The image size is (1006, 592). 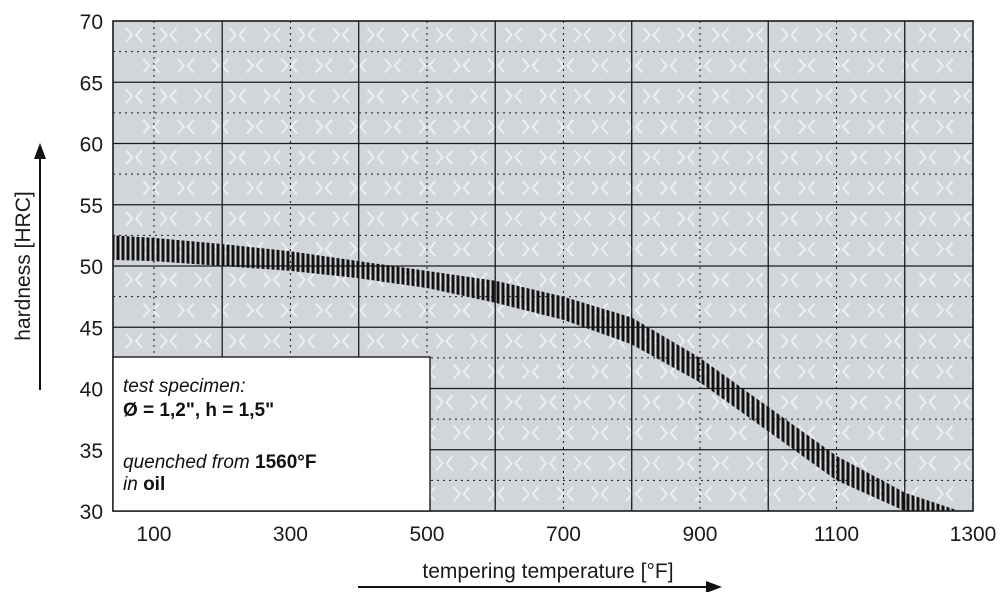 What do you see at coordinates (154, 484) in the screenshot?
I see `annotation-medium-value: oil` at bounding box center [154, 484].